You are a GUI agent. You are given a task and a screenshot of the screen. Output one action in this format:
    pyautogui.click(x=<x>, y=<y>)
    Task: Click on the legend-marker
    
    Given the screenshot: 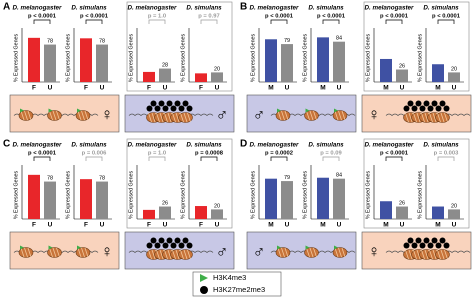 What is the action you would take?
    pyautogui.click(x=204, y=278)
    